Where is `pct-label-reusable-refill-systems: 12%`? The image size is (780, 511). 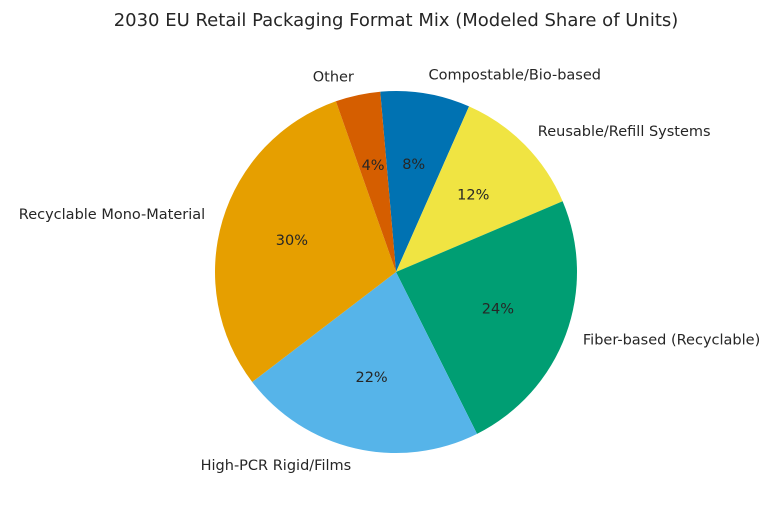 pct-label-reusable-refill-systems: 12% is located at coordinates (473, 196).